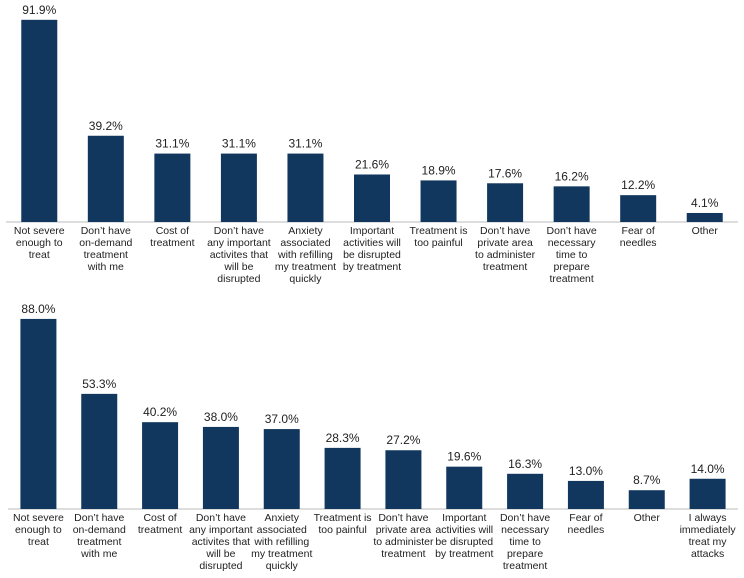  I want to click on category-label-line: Fear of, so click(638, 231).